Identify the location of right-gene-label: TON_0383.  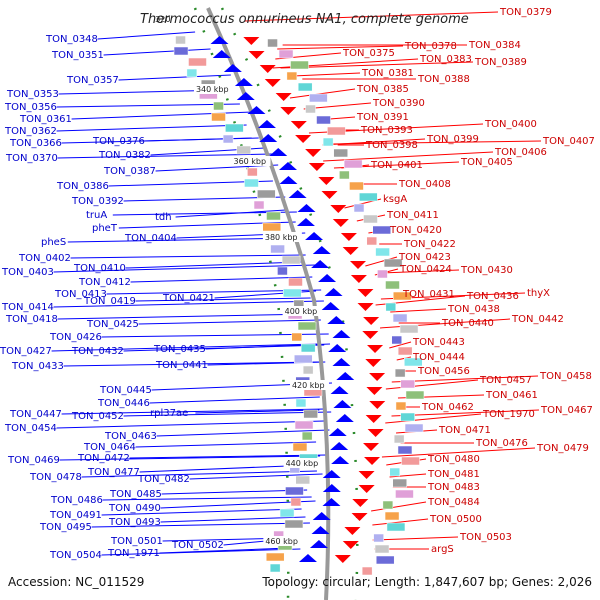
(445, 59).